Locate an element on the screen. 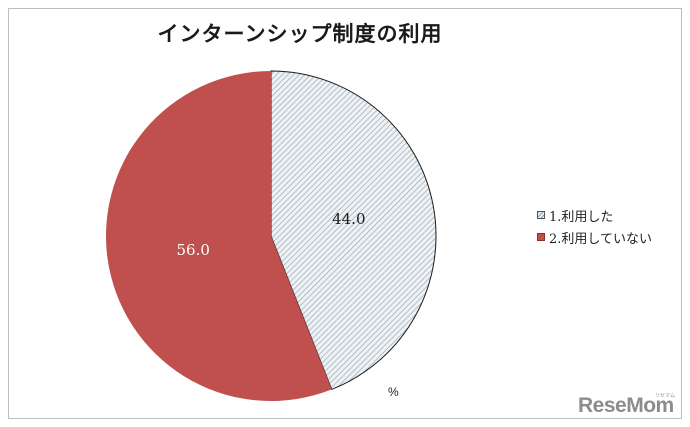 This screenshot has height=427, width=690. legend-swatch-used is located at coordinates (541, 215).